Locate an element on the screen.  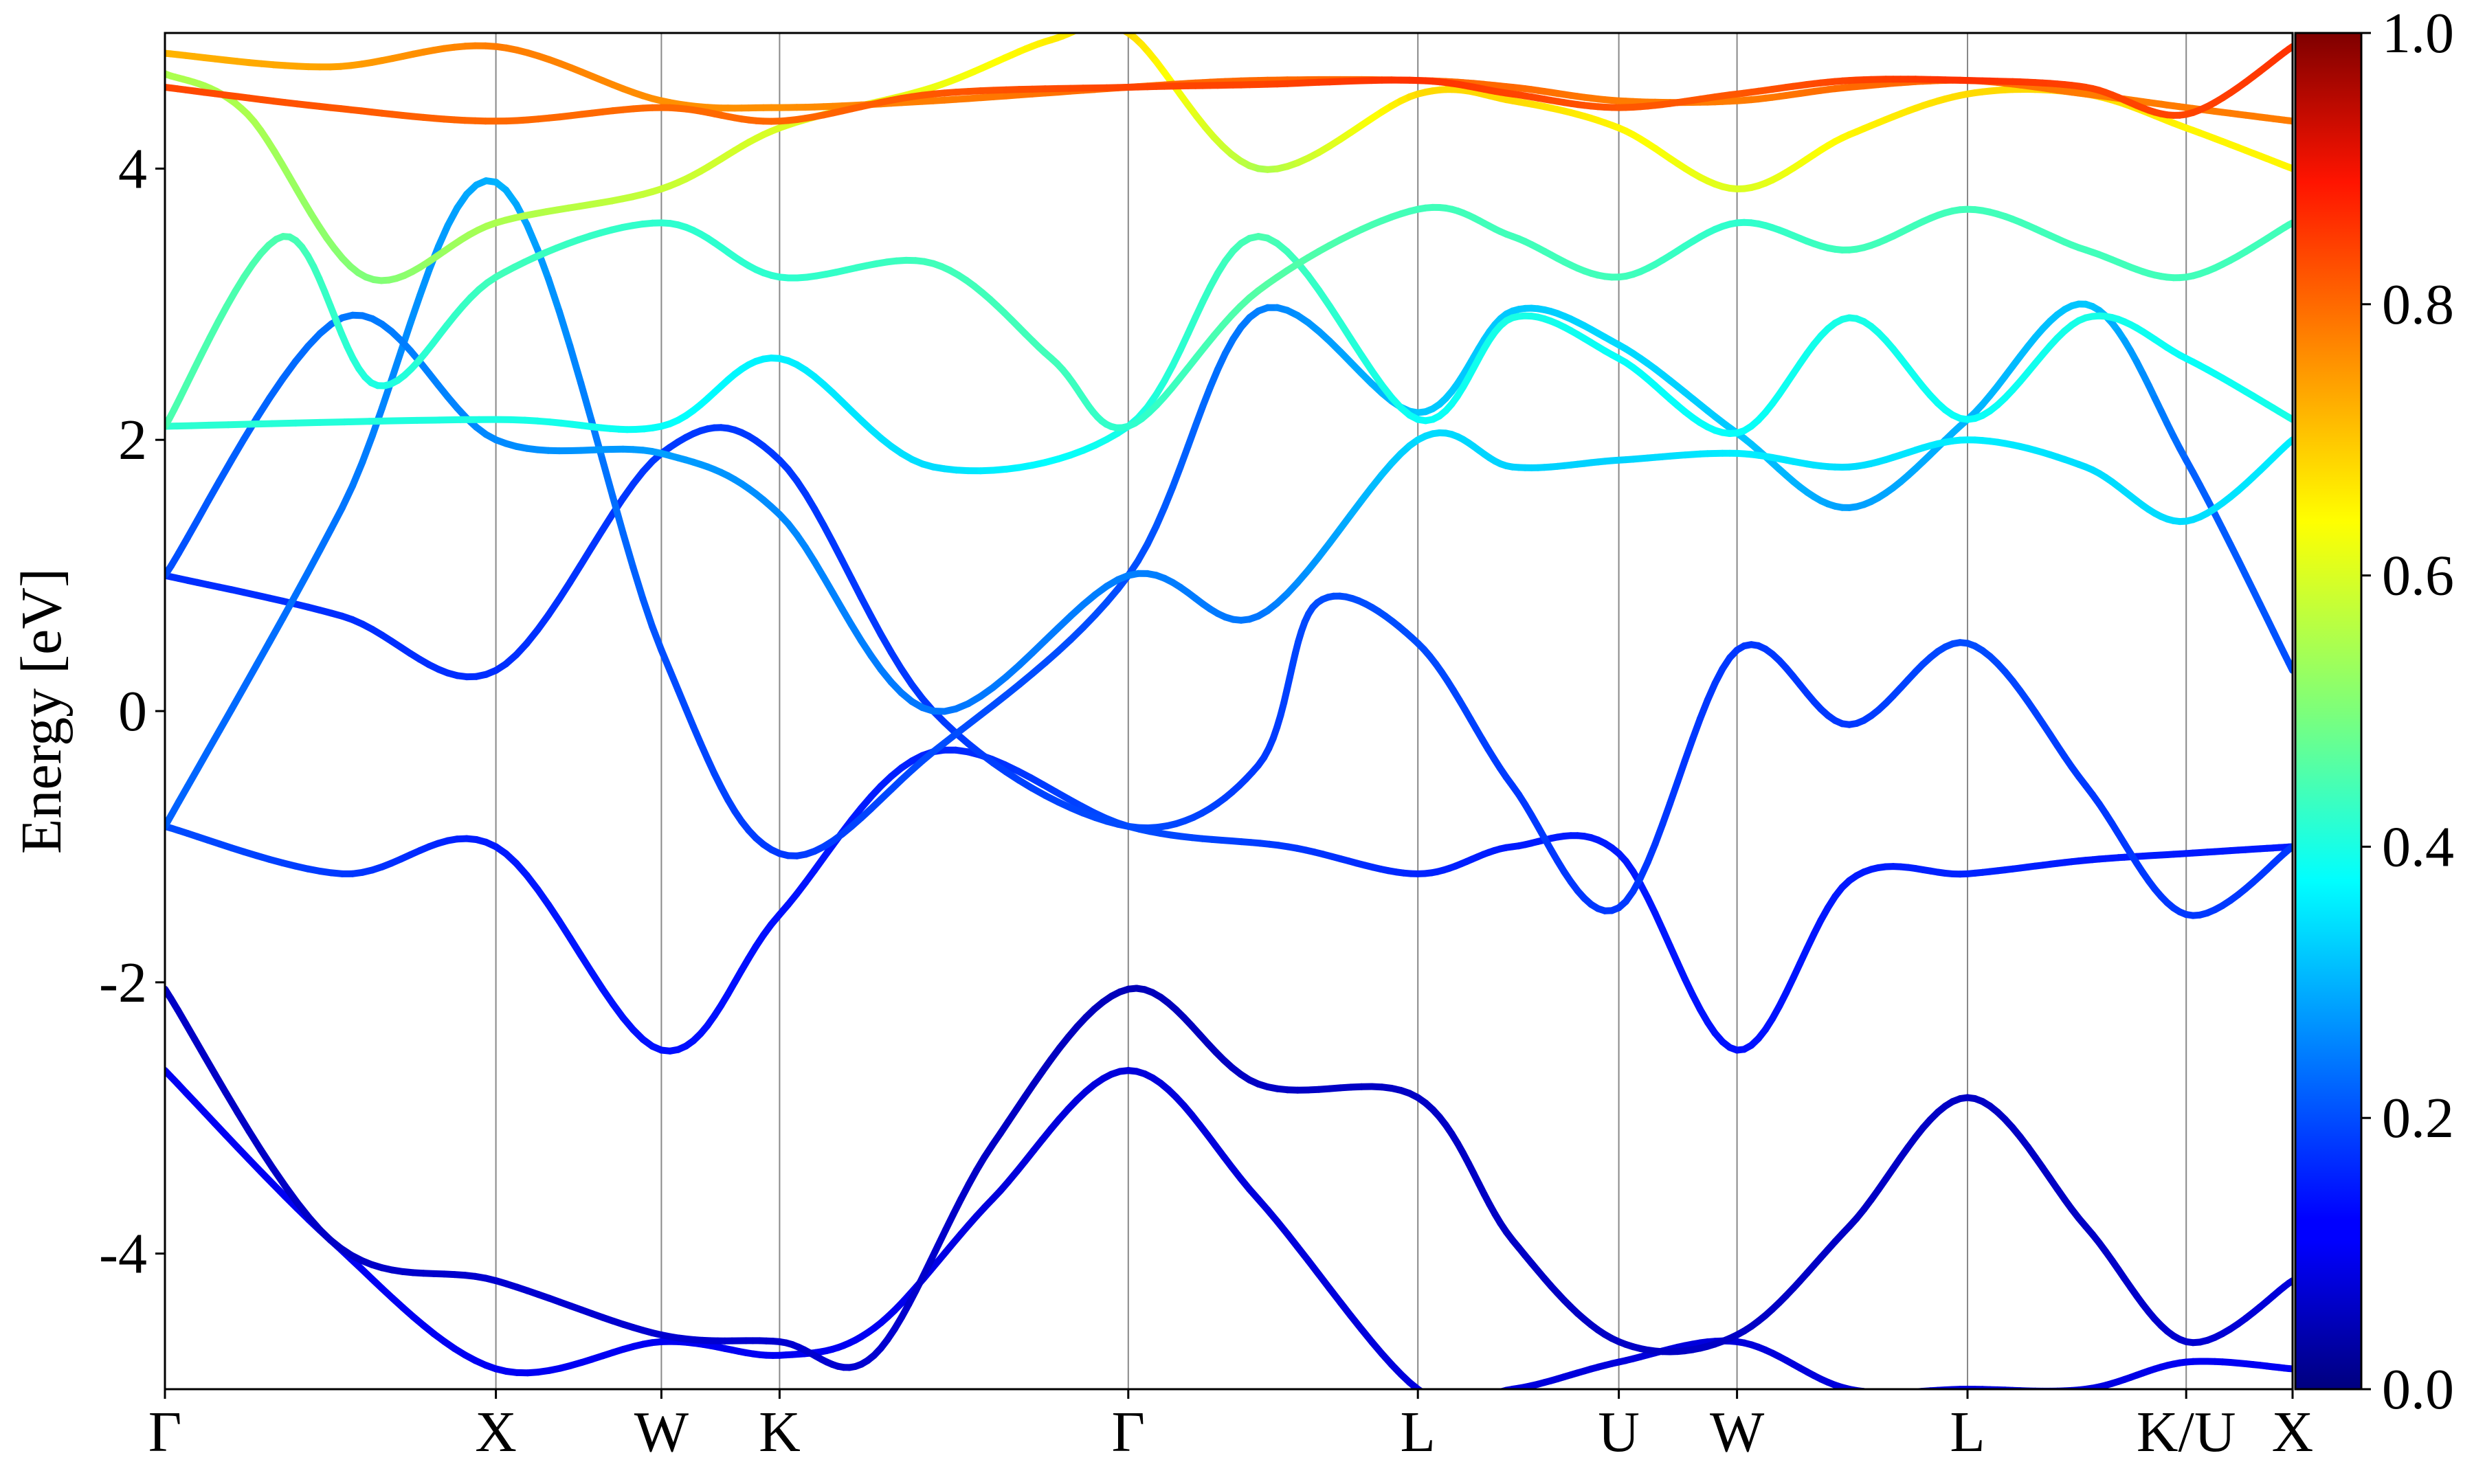
y-tick-label: -2 is located at coordinates (123, 983).